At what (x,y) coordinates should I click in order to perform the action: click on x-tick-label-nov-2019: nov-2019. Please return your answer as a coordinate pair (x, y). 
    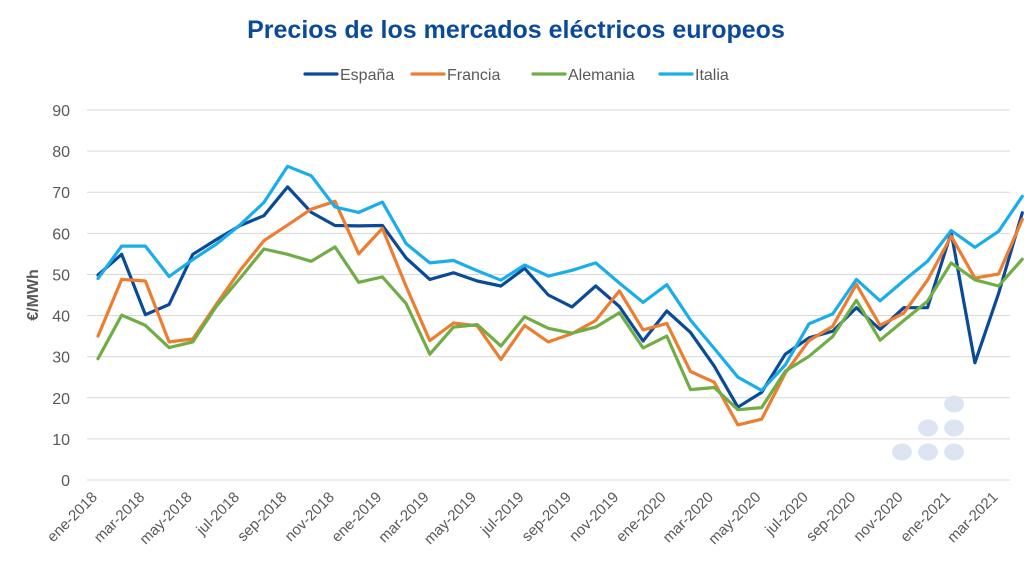
    Looking at the image, I should click on (594, 517).